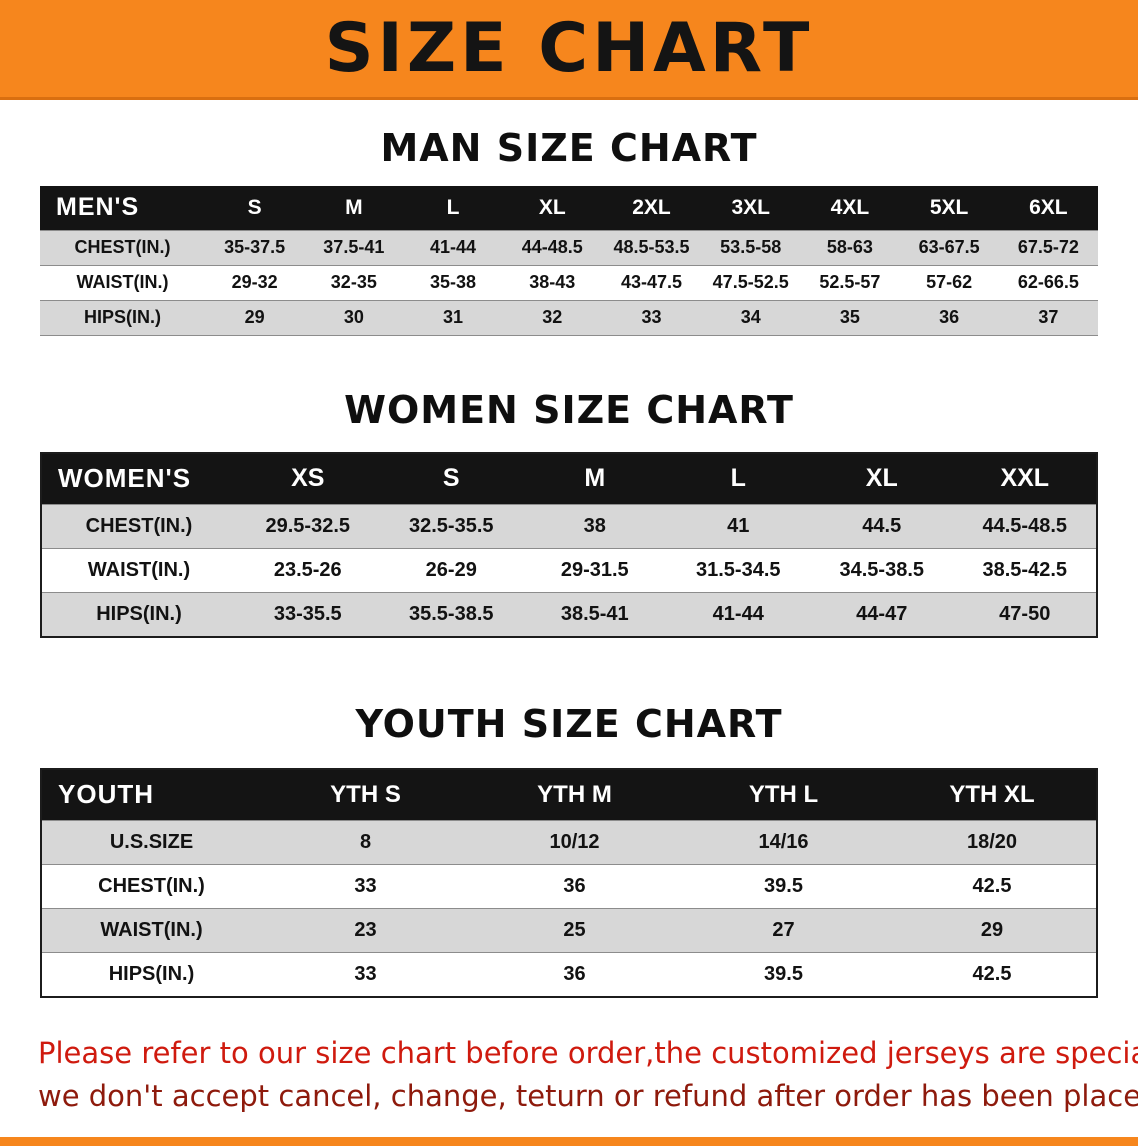 The width and height of the screenshot is (1138, 1146). Describe the element at coordinates (949, 208) in the screenshot. I see `column-header: 5XL` at that location.